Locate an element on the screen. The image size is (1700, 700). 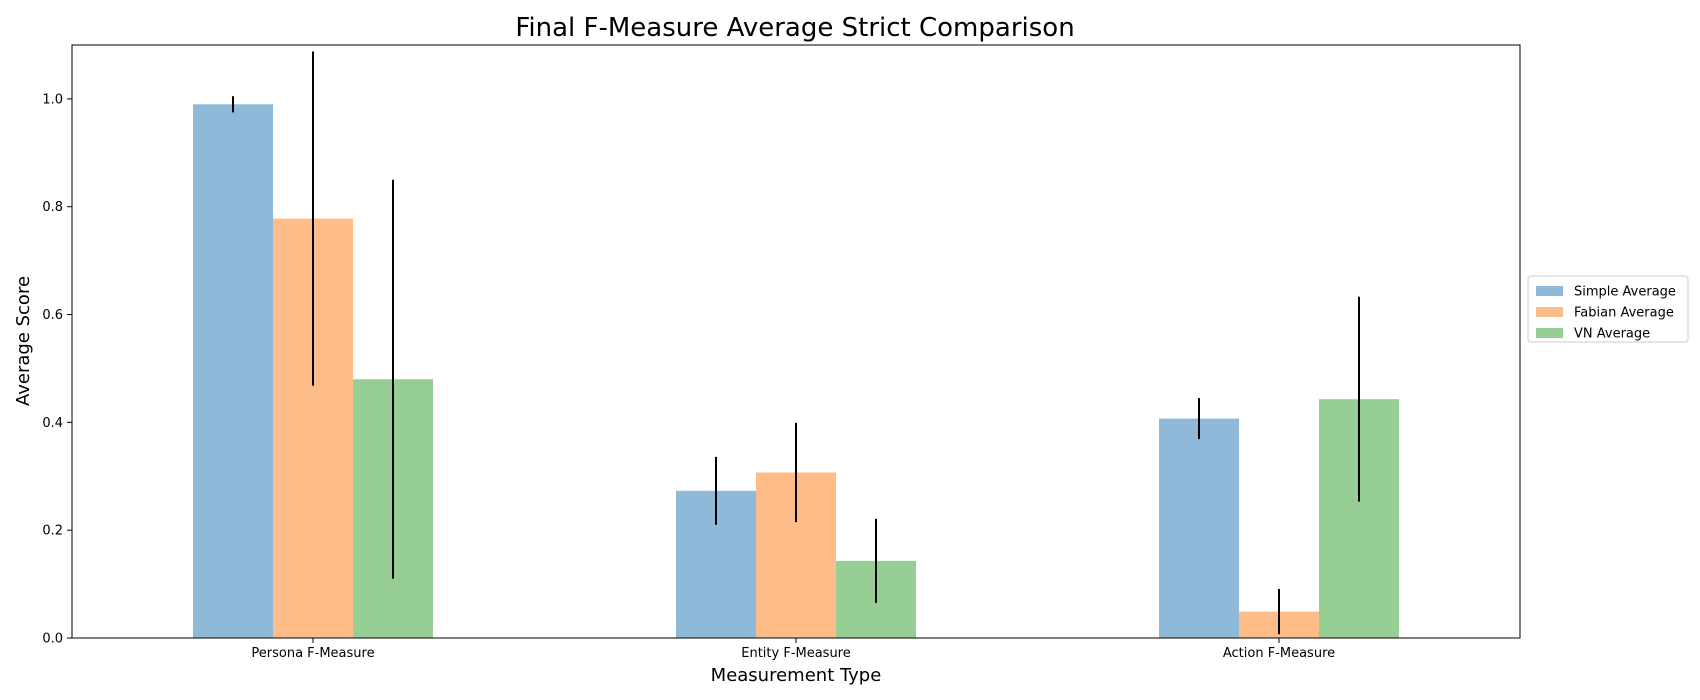
y-axis-ticks: 0.0 0.2 0.4 0.6 0.8 1.0 is located at coordinates (57, 369).